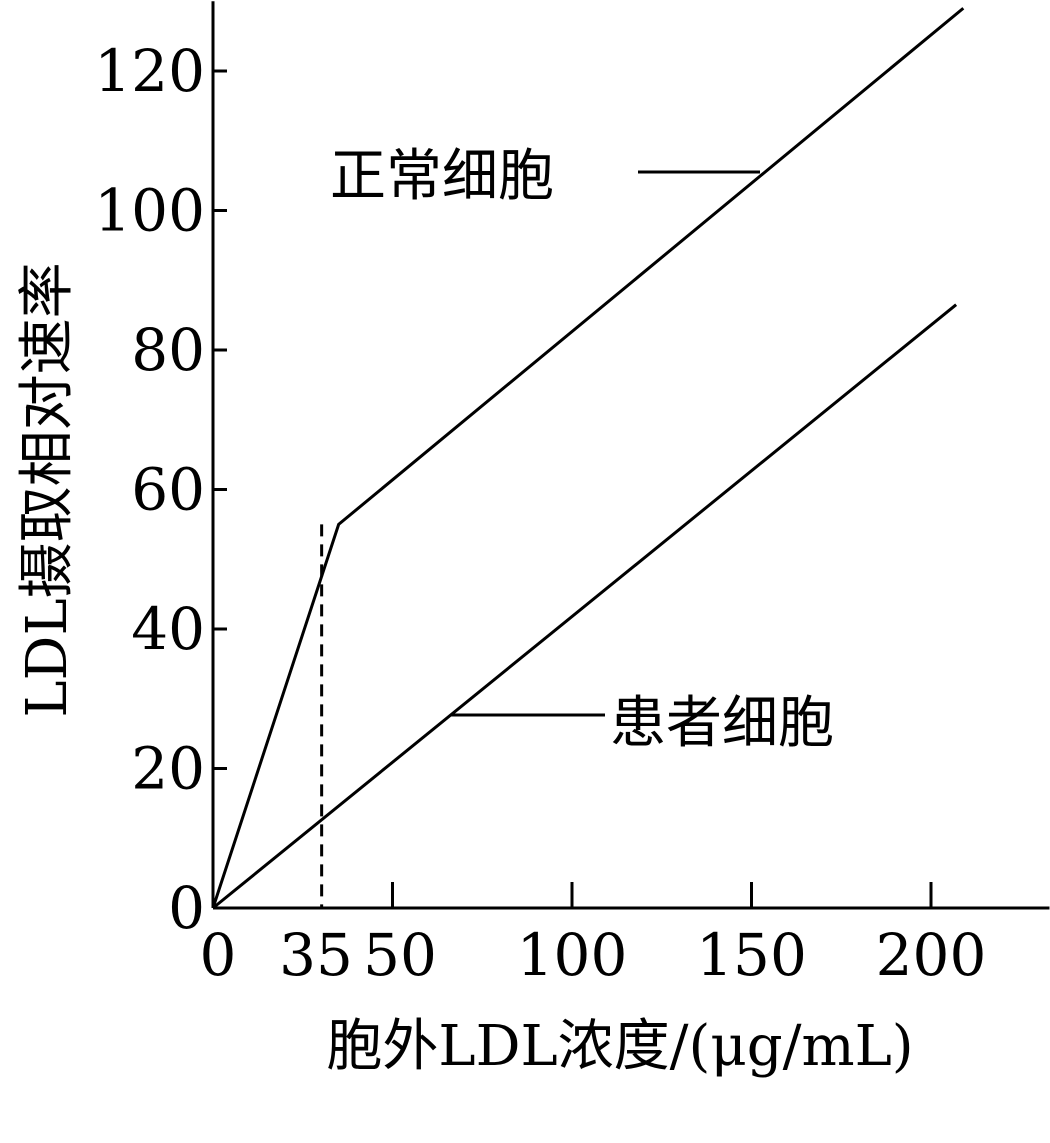  I want to click on y-tick-label: 20, so click(168, 769).